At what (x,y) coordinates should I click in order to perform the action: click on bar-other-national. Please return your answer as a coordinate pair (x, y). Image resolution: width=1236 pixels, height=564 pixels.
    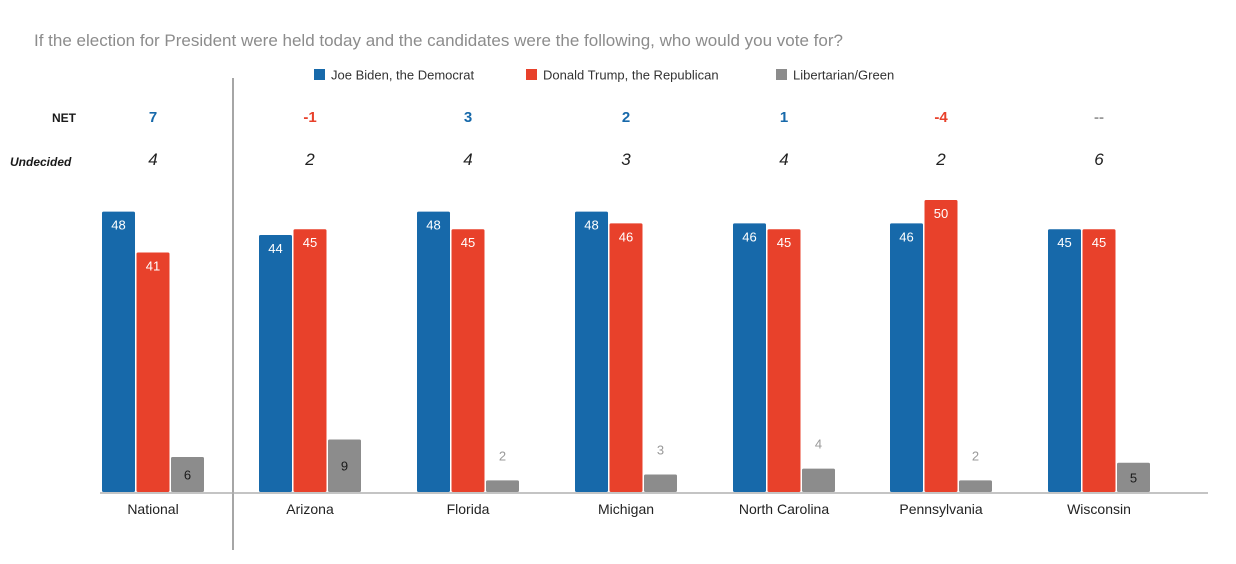
    Looking at the image, I should click on (187, 474).